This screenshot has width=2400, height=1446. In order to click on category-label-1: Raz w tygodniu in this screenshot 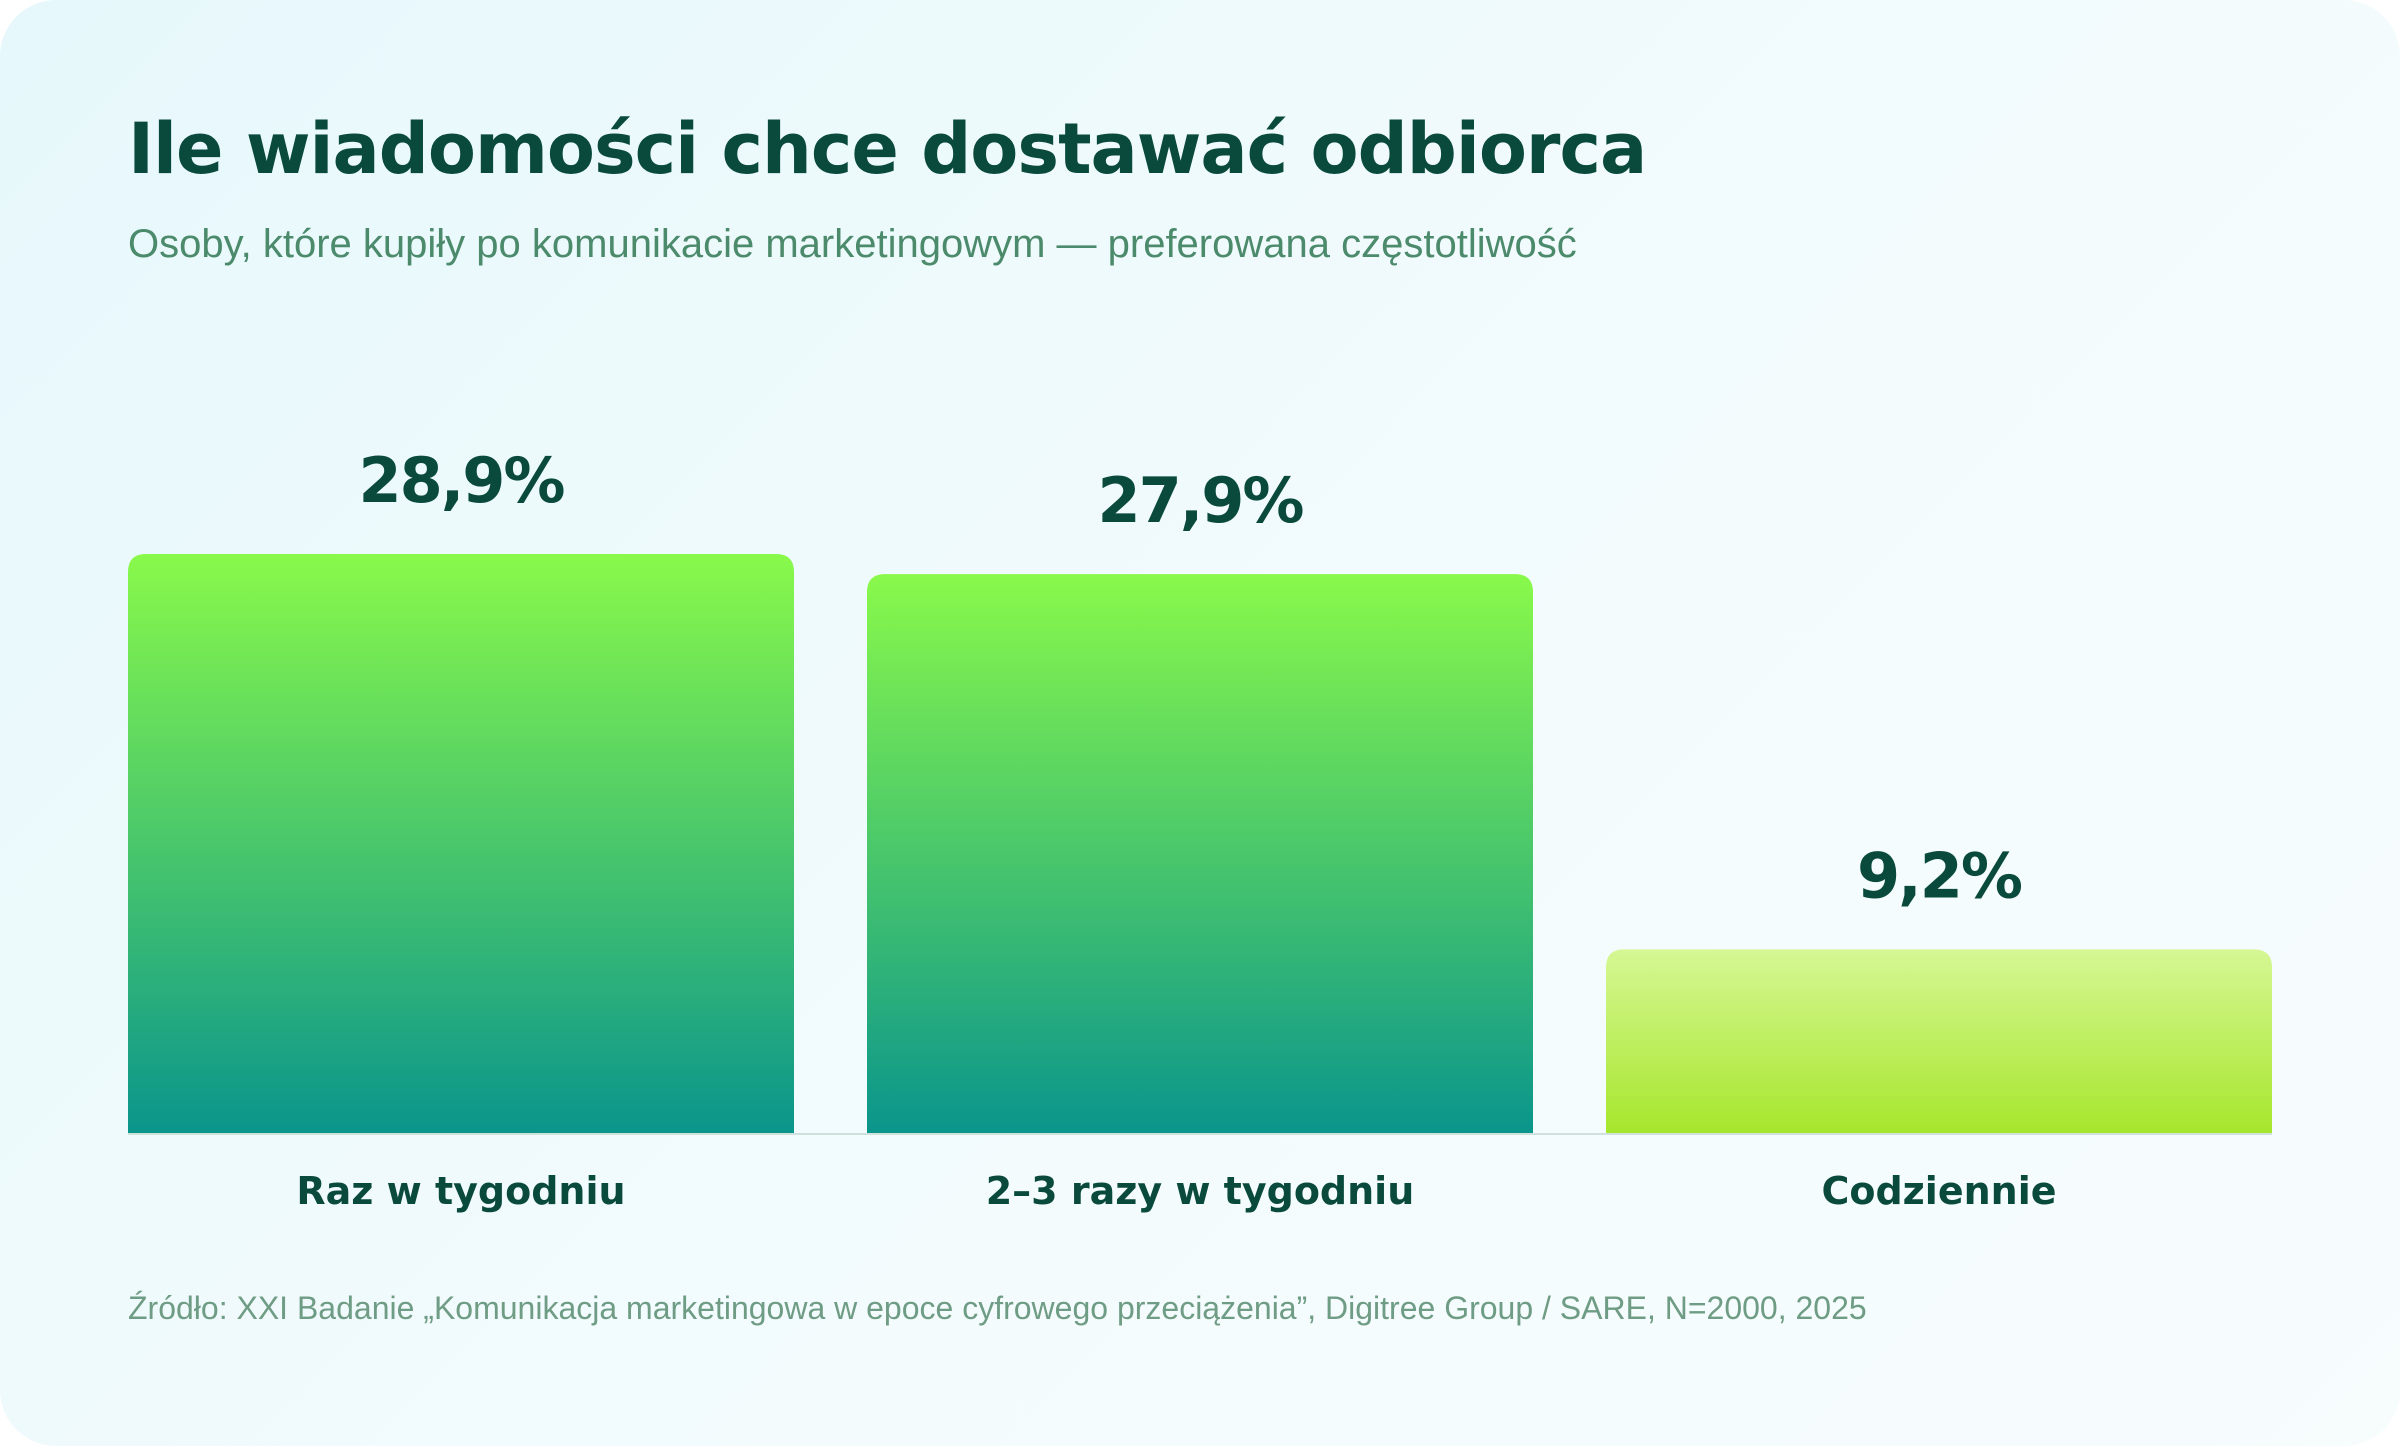, I will do `click(460, 1191)`.